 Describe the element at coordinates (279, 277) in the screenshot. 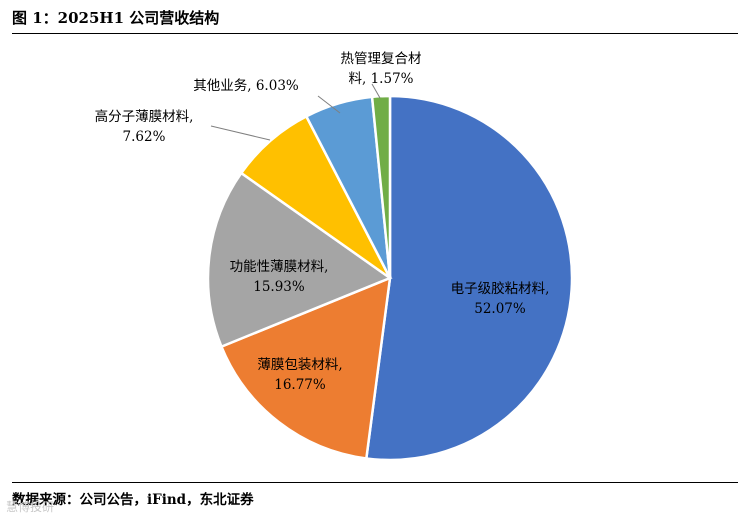

I see `slice-label-3: 功能性薄膜材料, 15.93%` at that location.